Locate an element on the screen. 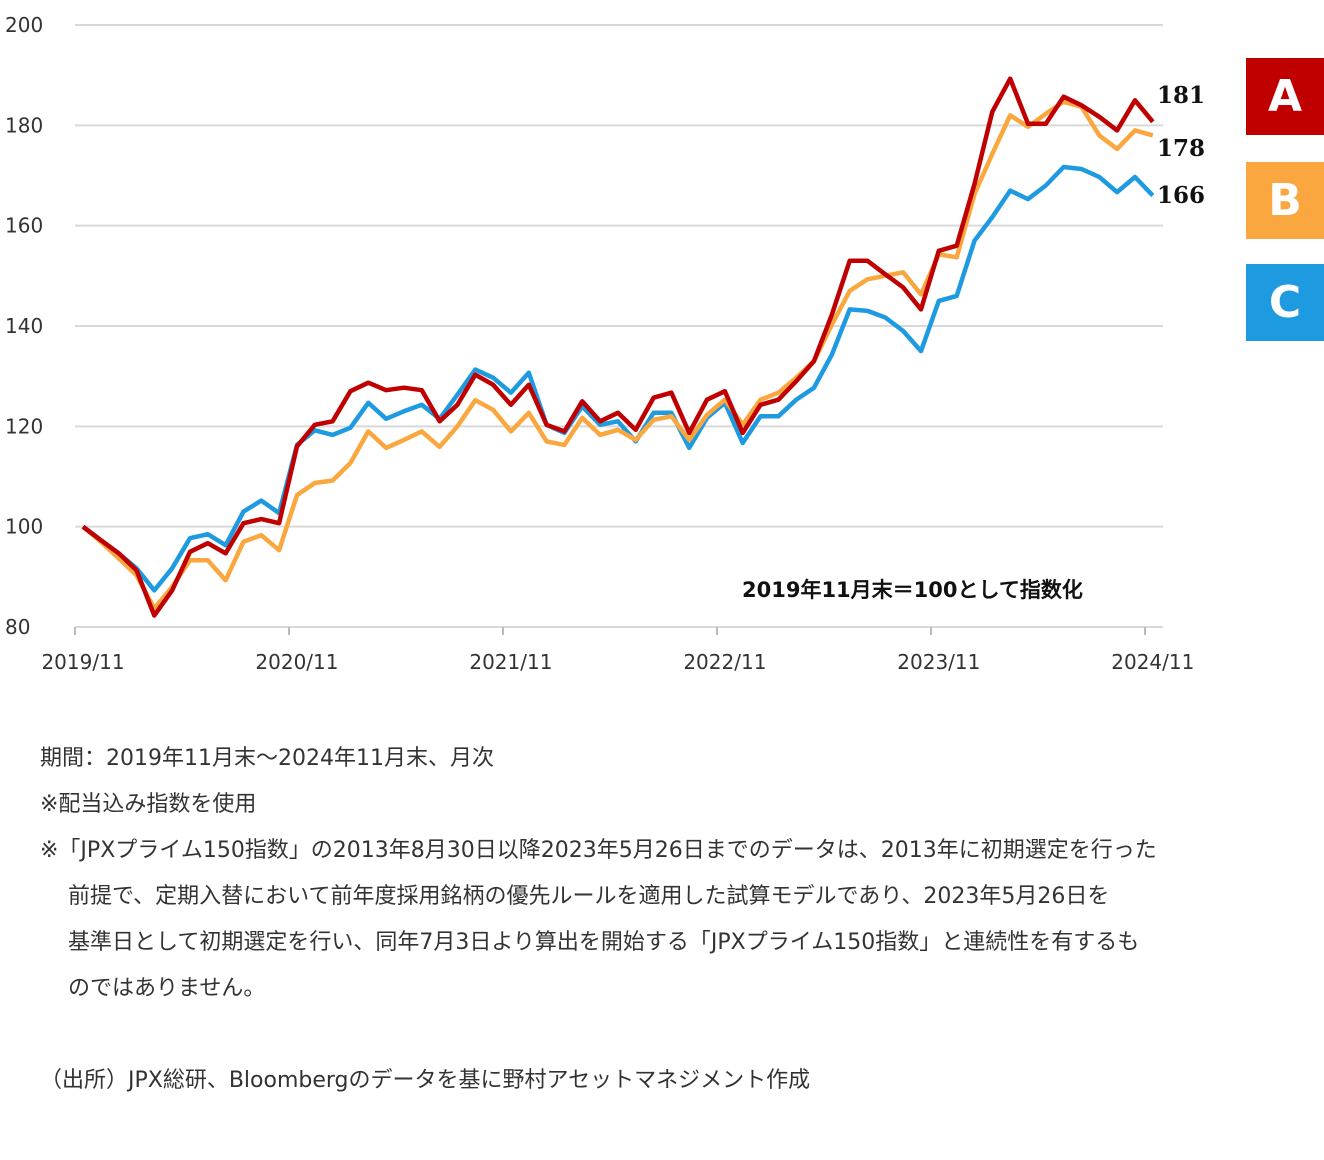 The height and width of the screenshot is (1160, 1324). end-label-c: 166 is located at coordinates (1181, 195).